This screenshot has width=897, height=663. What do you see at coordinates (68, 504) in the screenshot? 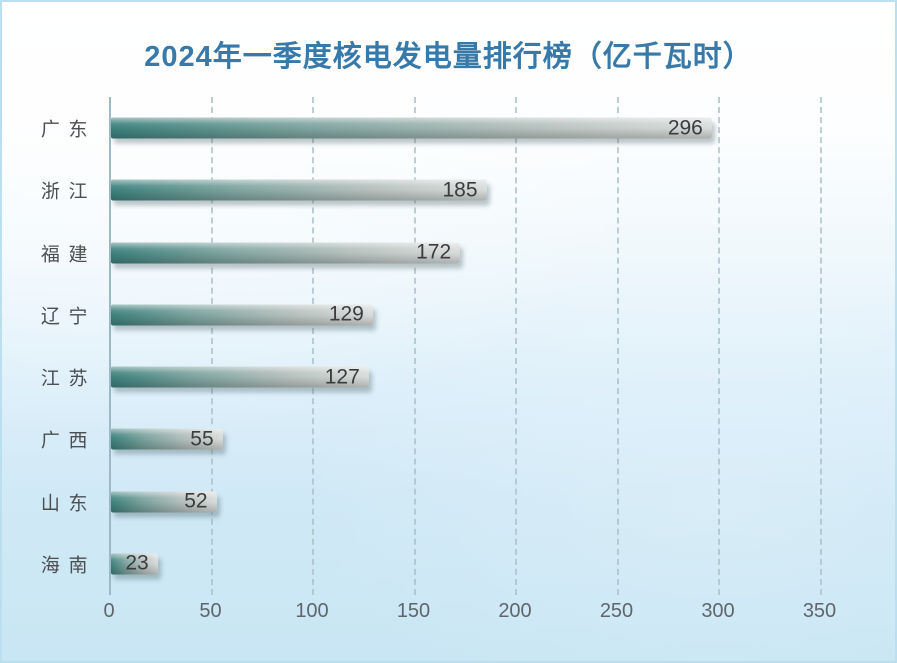
I see `category-label: 山东` at bounding box center [68, 504].